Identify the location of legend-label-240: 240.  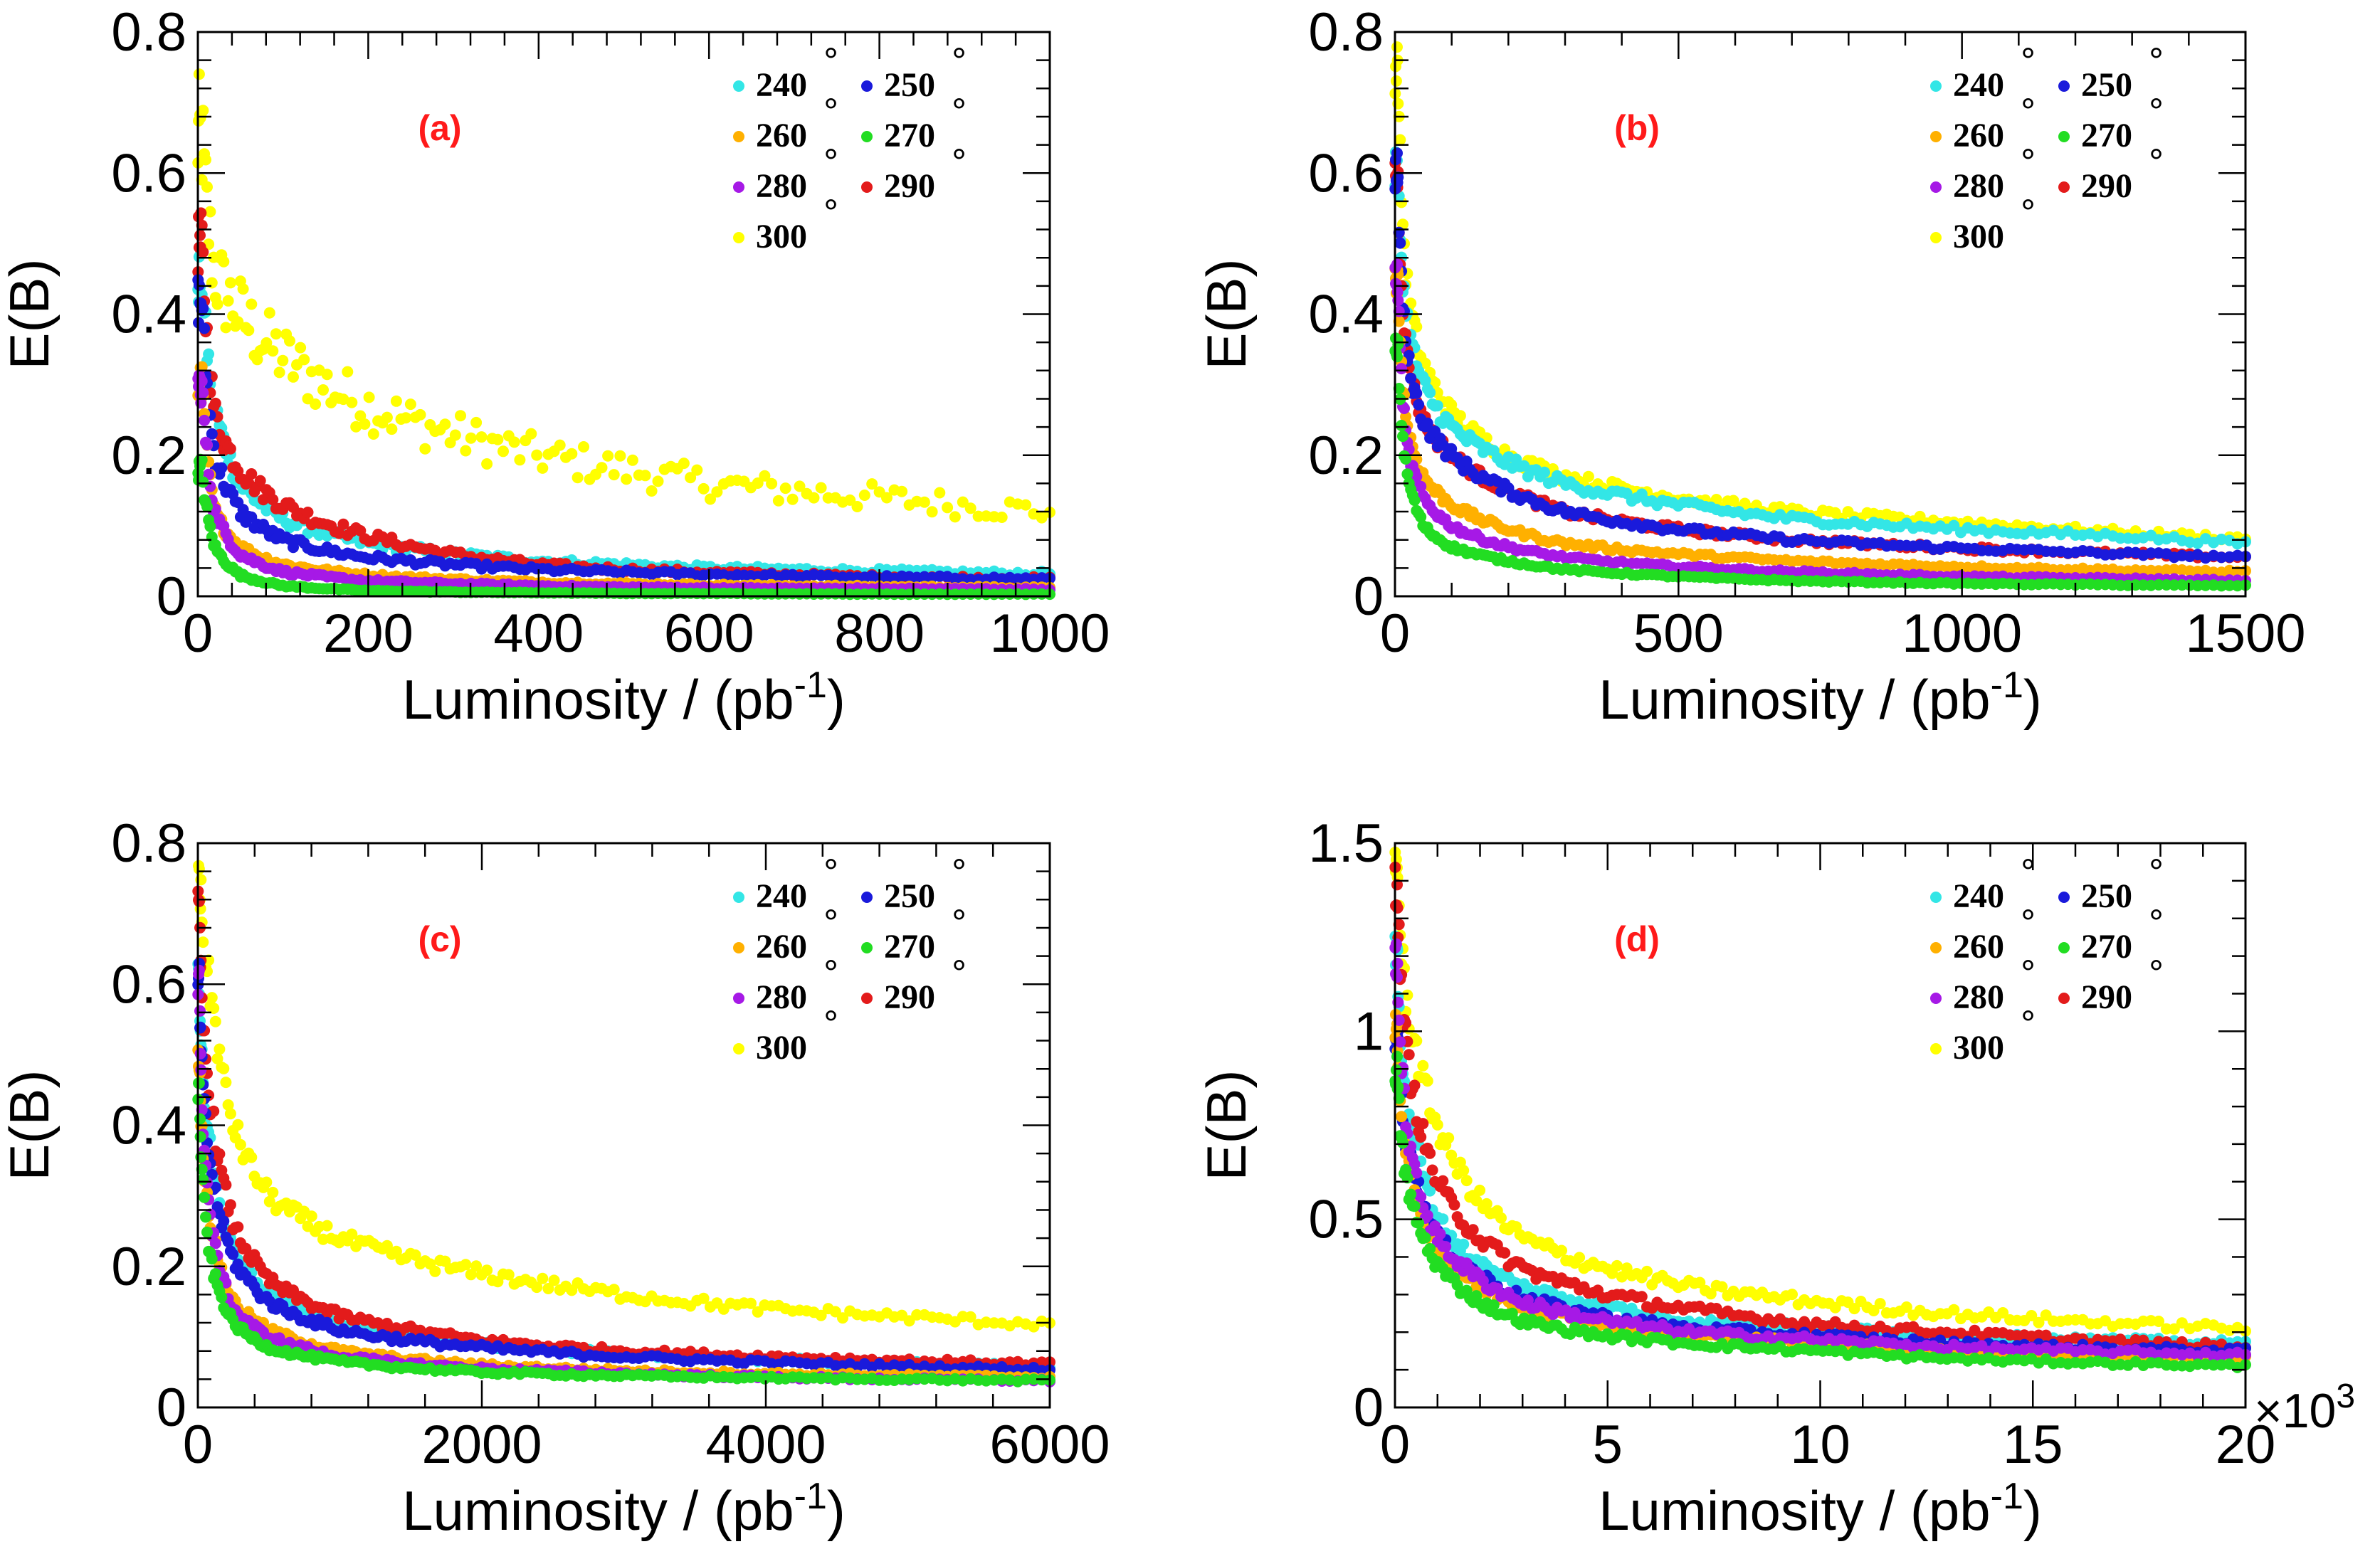
(781, 85).